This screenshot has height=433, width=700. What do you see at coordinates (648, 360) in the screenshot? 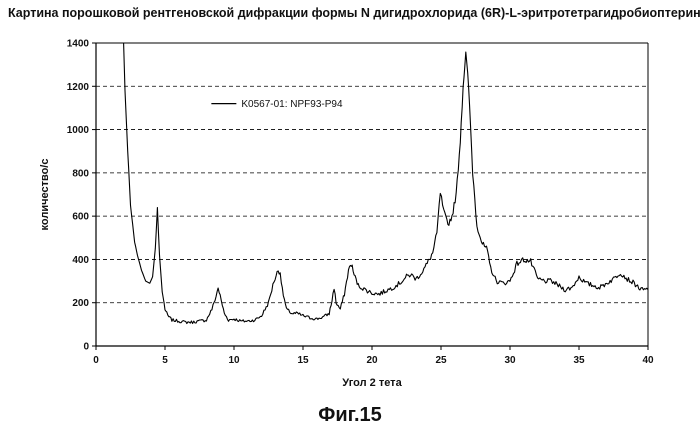
I see `x-tick-label-40: 40` at bounding box center [648, 360].